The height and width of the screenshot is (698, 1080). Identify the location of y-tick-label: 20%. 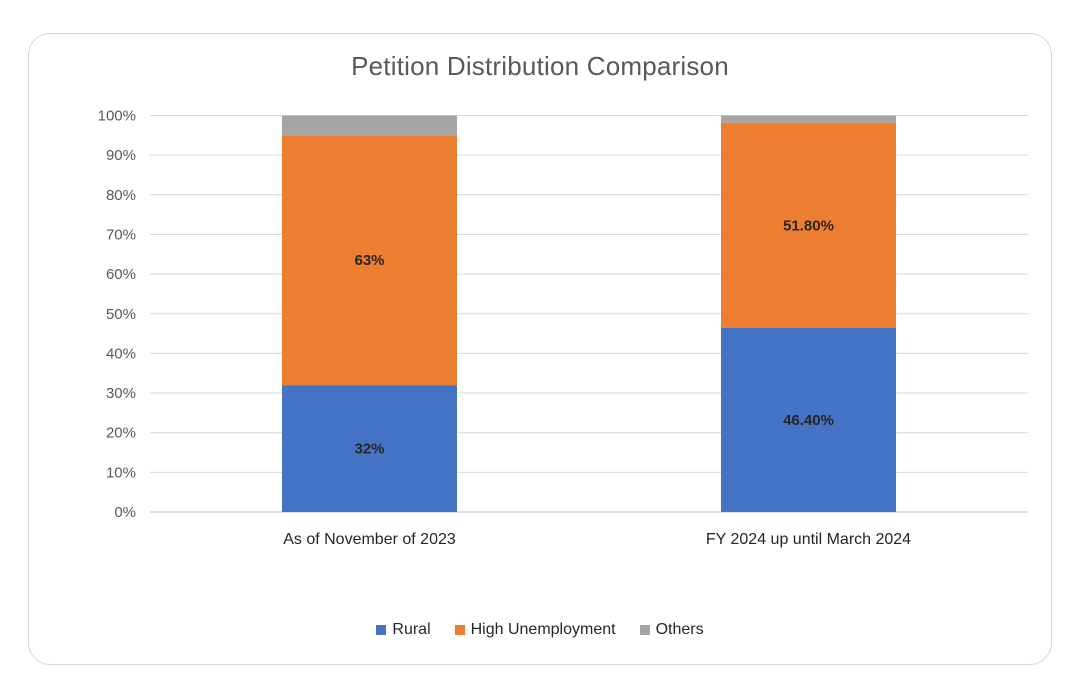
(121, 433).